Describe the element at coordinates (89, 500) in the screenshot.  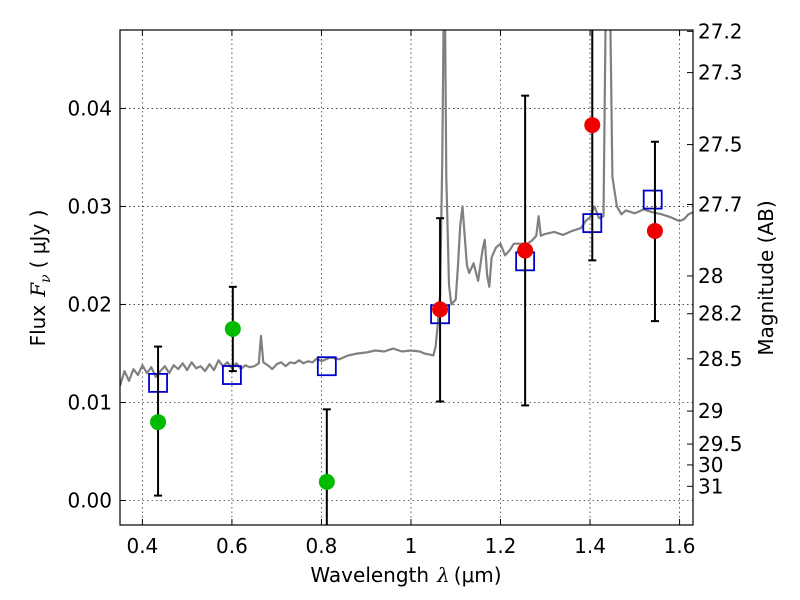
I see `y-tick-label: 0.00` at that location.